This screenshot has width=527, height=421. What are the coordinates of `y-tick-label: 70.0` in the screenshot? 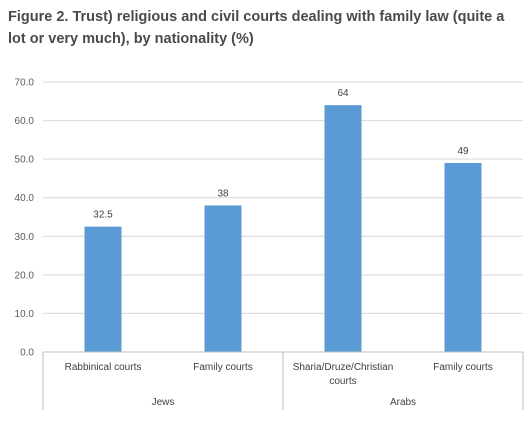 It's located at (25, 83).